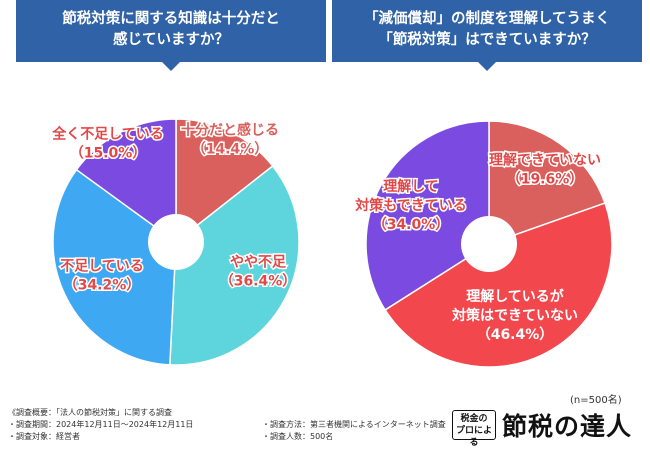  I want to click on sample-size: (n=500名), so click(596, 400).